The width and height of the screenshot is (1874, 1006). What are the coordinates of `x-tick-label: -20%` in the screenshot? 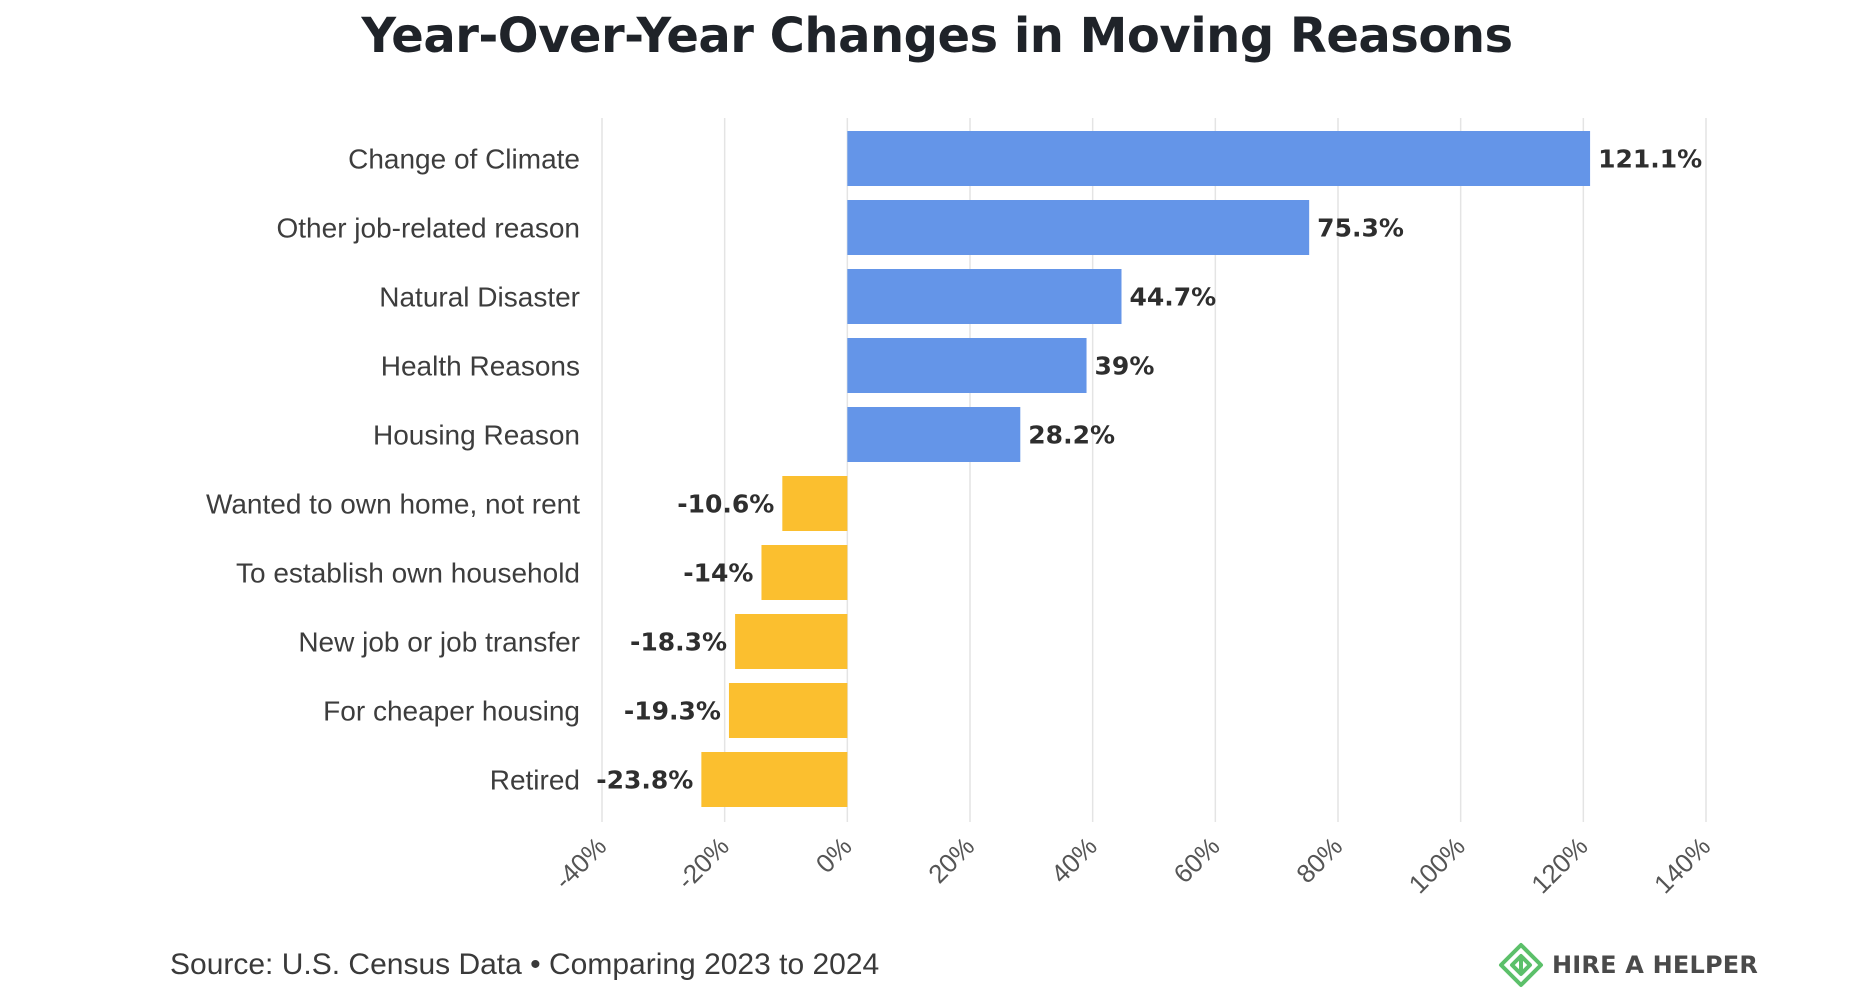 It's located at (703, 863).